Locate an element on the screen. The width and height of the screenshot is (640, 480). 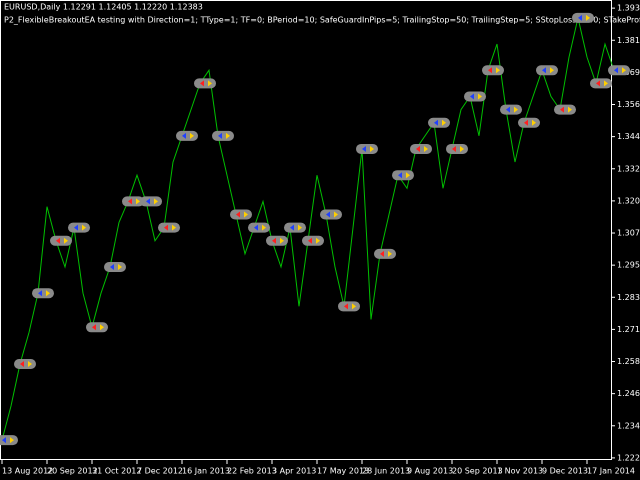
x-tick-label: 13 Aug 2012 is located at coordinates (27, 471).